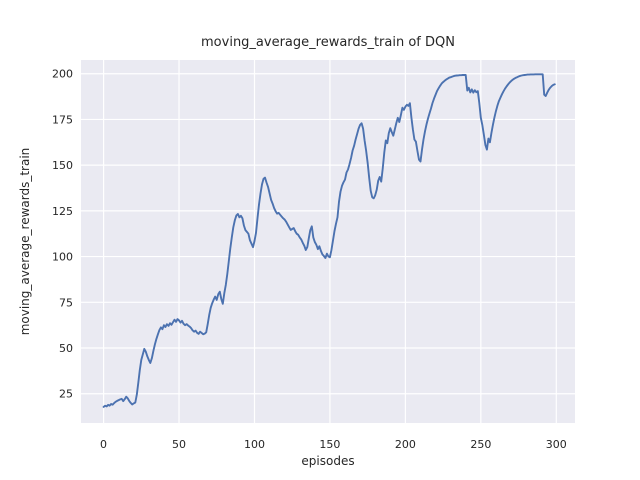 The image size is (640, 480). I want to click on y-tick-label: 50, so click(66, 348).